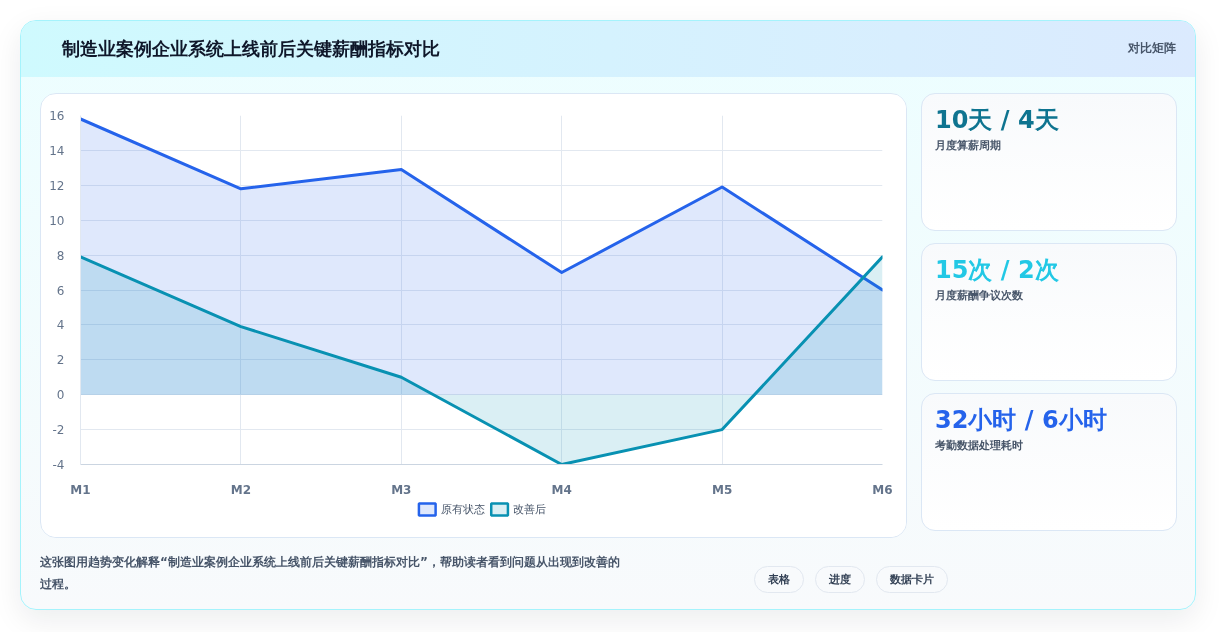  I want to click on y-tick-label: -4, so click(58, 465).